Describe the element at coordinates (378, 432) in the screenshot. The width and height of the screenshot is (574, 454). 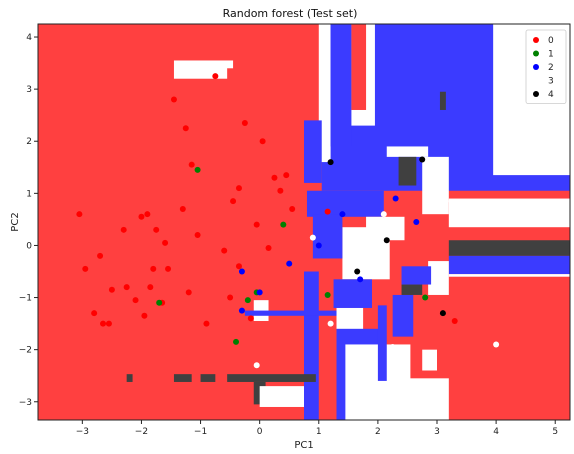
I see `x-tick-label: 2` at that location.